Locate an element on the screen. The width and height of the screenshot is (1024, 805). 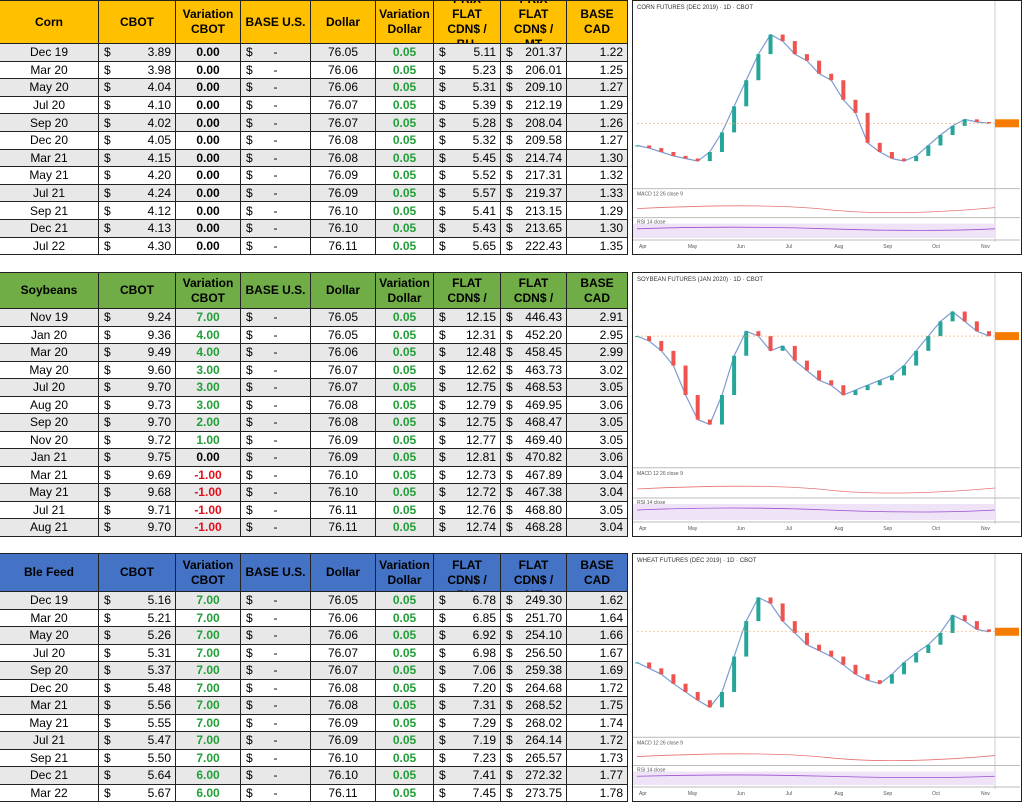
cell-text: 76.11 is located at coordinates (343, 245).